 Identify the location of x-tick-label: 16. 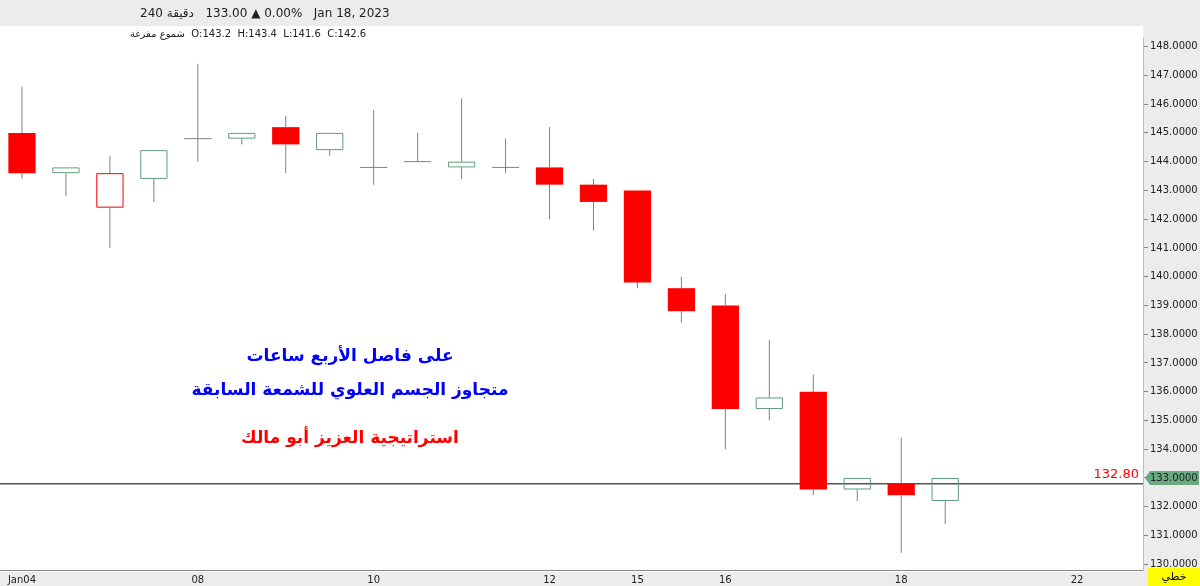
(725, 579).